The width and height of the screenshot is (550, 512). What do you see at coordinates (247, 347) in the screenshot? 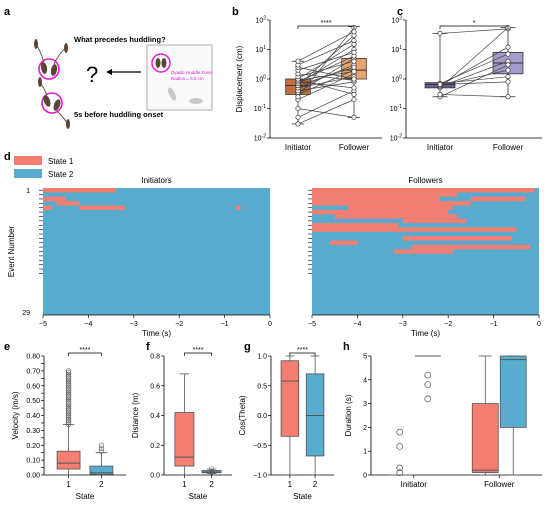
I see `panel-label-g: g` at bounding box center [247, 347].